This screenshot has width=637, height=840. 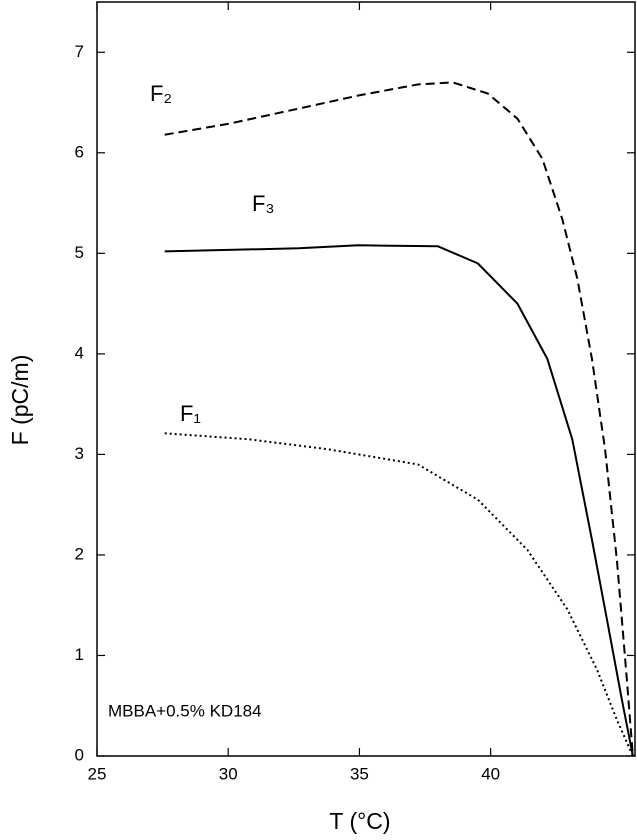 I want to click on y-tick-label: 5, so click(x=79, y=252).